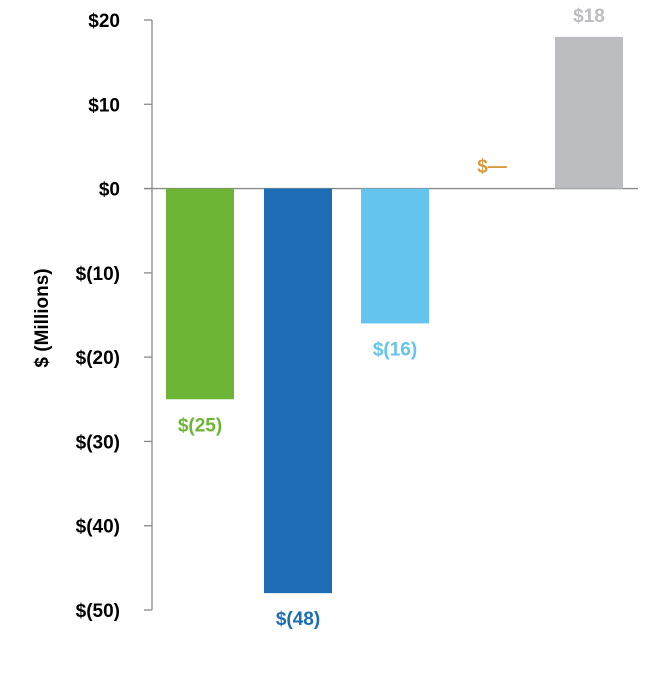 The height and width of the screenshot is (690, 658). Describe the element at coordinates (298, 619) in the screenshot. I see `bar-2-label: $(48)` at that location.